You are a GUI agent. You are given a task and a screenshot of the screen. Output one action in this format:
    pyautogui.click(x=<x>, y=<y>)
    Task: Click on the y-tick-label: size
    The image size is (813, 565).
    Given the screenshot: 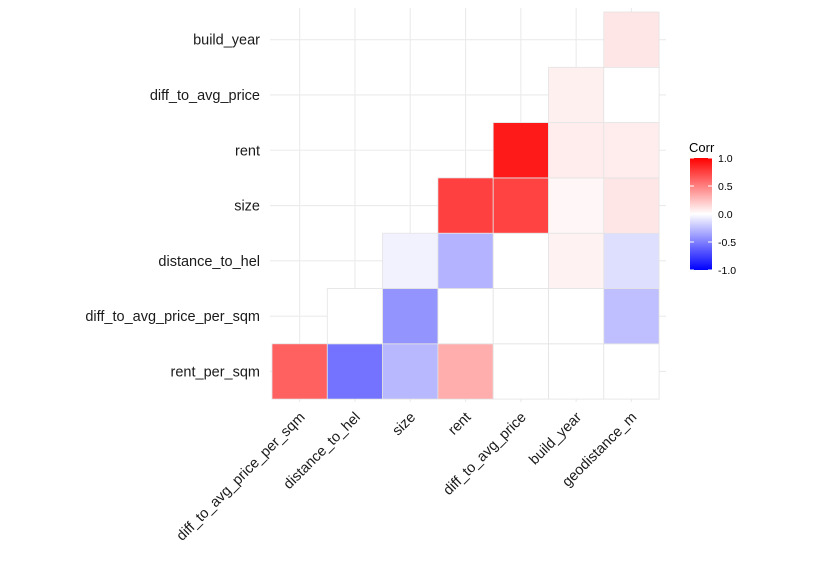 What is the action you would take?
    pyautogui.click(x=247, y=207)
    